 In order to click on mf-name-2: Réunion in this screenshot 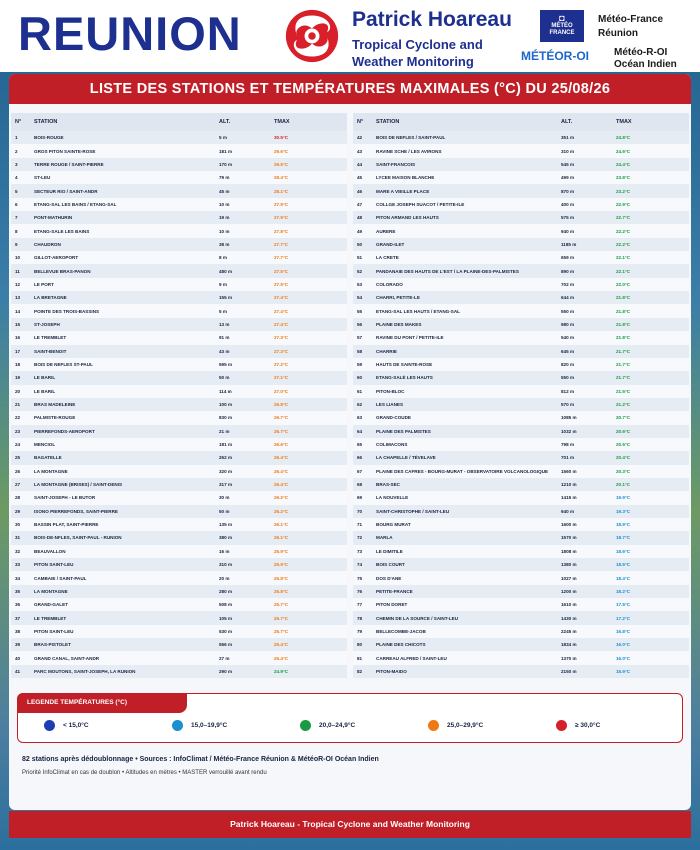, I will do `click(618, 33)`.